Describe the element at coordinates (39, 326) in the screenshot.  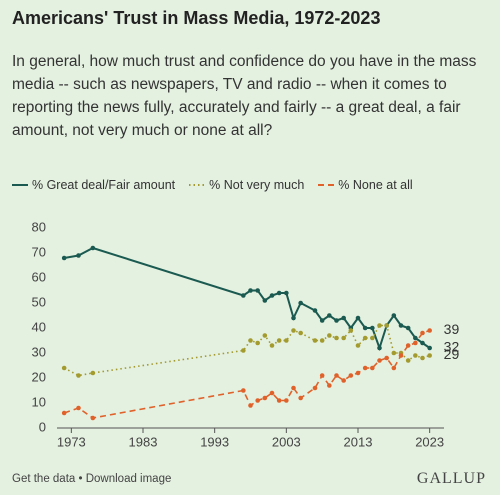
I see `y-tick-label: 40` at that location.